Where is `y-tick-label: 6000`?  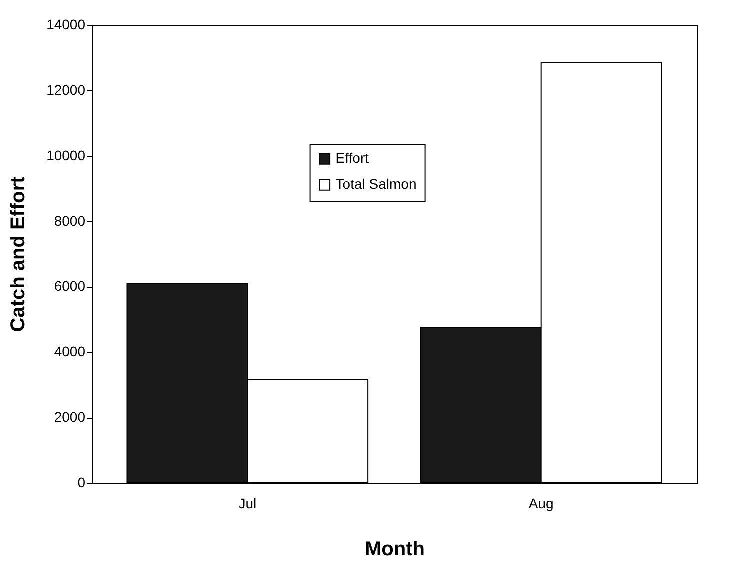 y-tick-label: 6000 is located at coordinates (70, 286).